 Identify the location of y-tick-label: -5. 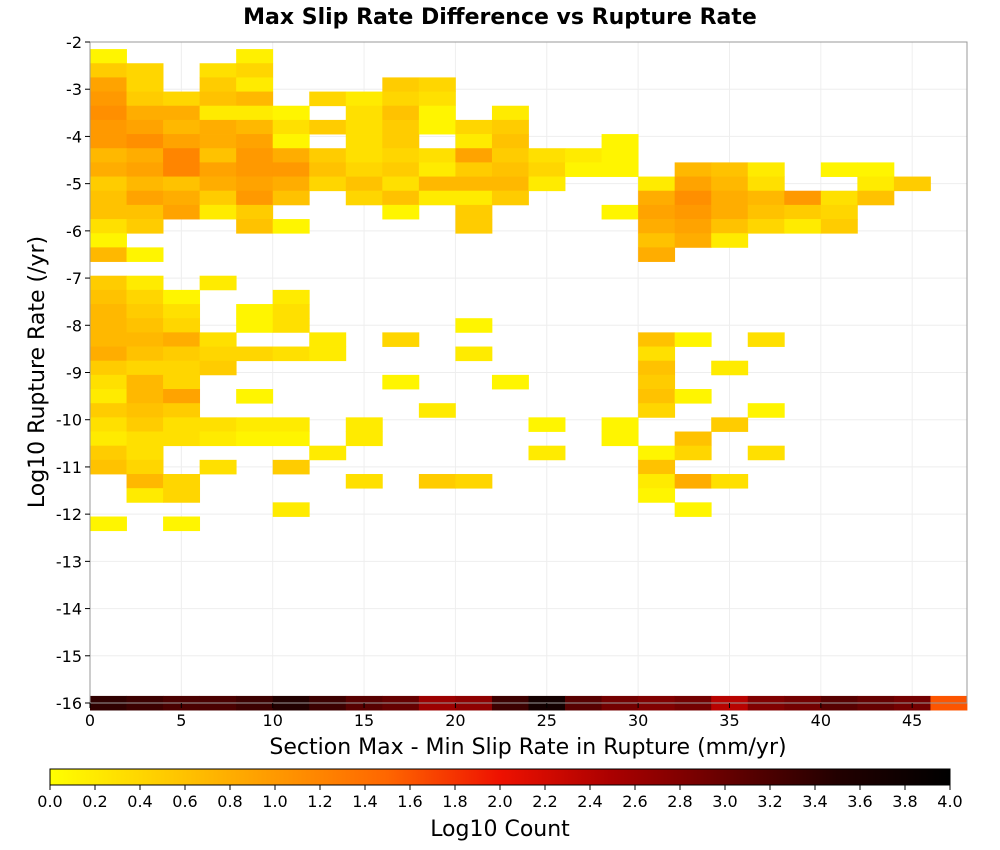
(74, 184).